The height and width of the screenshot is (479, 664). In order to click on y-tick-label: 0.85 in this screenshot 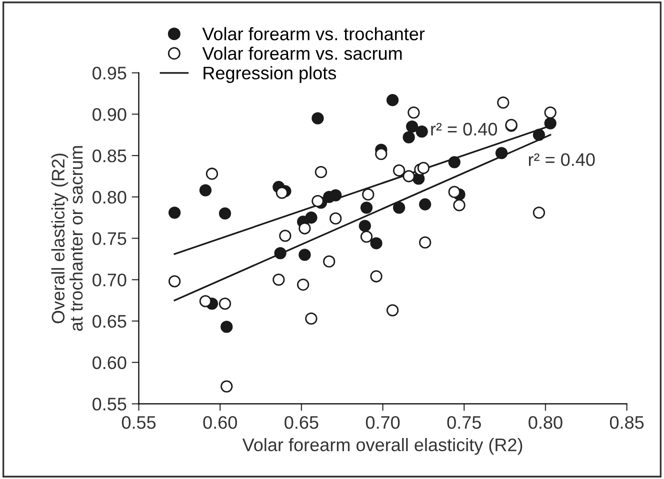, I will do `click(109, 155)`.